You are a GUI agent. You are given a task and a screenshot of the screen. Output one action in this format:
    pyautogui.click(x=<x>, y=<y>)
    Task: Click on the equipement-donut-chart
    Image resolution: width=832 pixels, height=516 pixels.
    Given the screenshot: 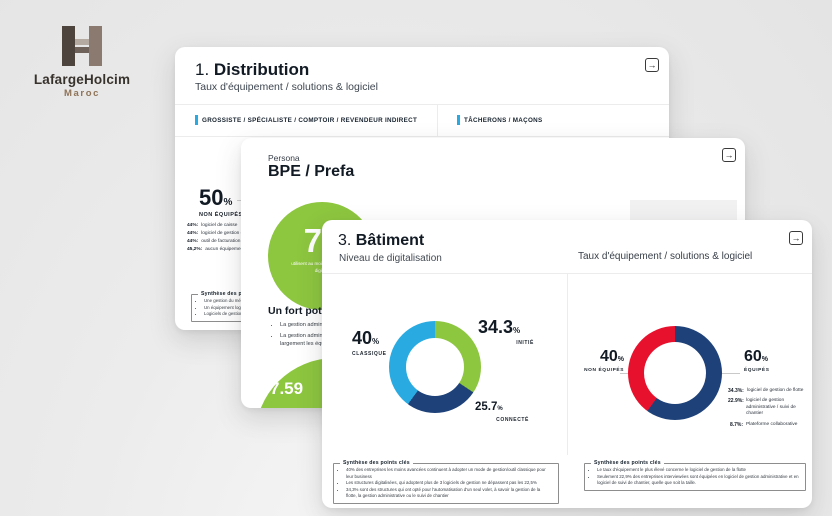 What is the action you would take?
    pyautogui.click(x=675, y=373)
    